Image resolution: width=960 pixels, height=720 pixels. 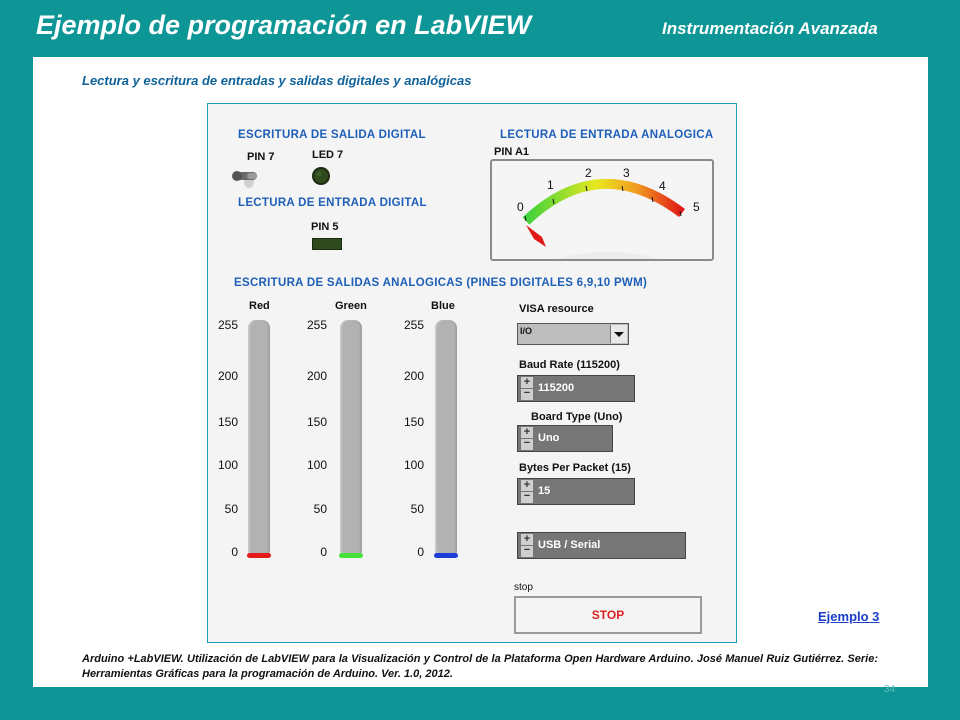 I want to click on stop-button: STOP, so click(x=608, y=615).